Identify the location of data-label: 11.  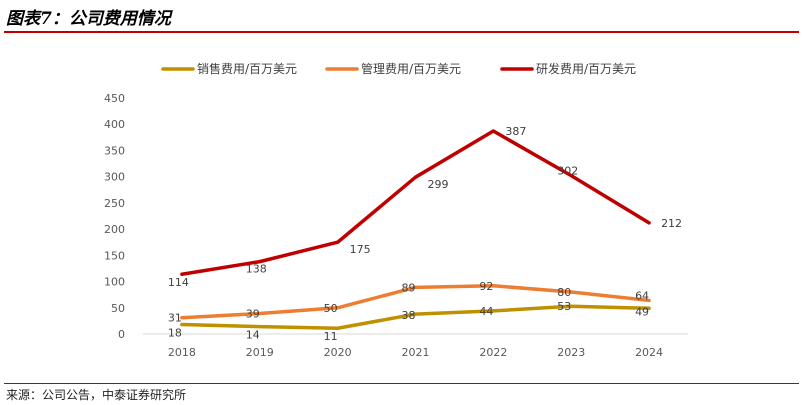
(331, 336).